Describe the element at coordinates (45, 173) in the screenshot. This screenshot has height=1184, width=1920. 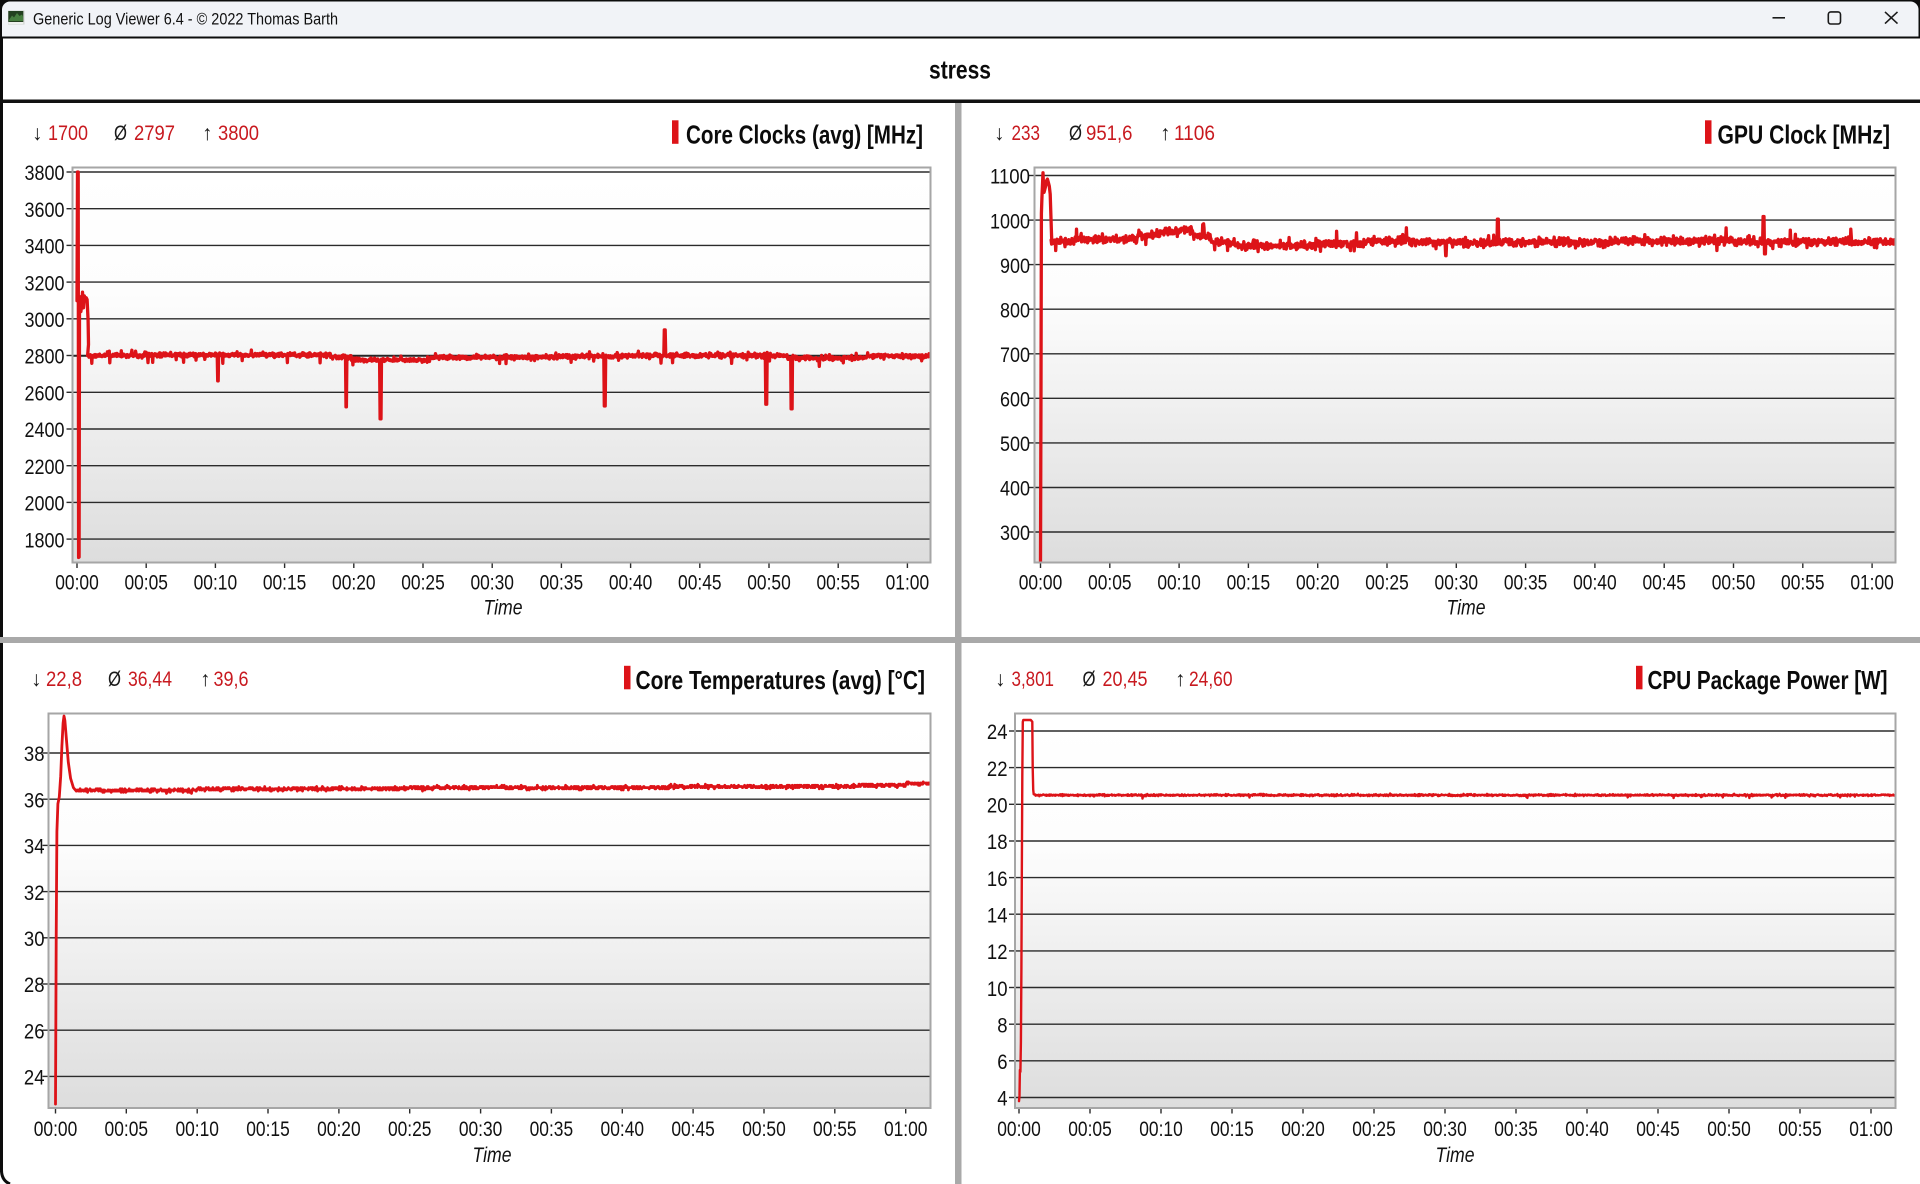
I see `svg-text: 3800` at that location.